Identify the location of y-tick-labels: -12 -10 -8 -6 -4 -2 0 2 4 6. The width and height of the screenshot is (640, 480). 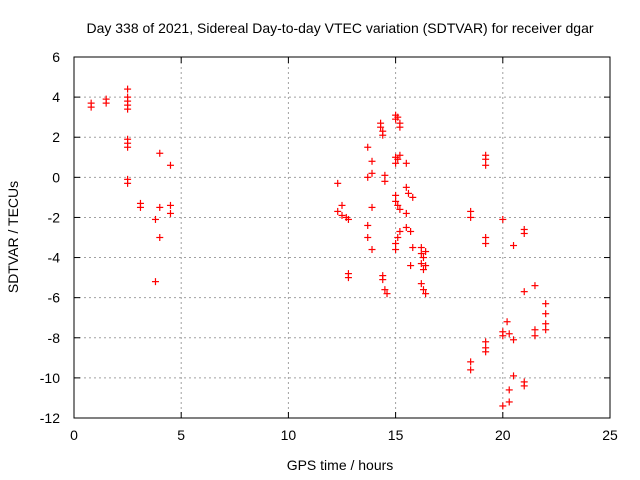
(50, 237).